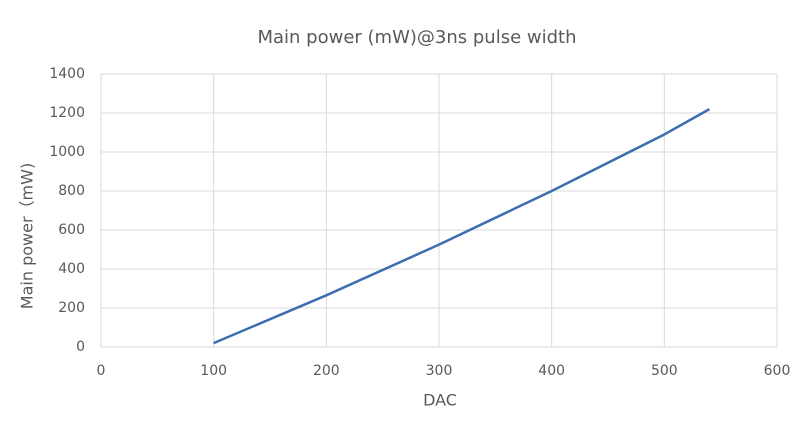 This screenshot has width=800, height=426. Describe the element at coordinates (101, 371) in the screenshot. I see `x-tick-label: 0` at that location.